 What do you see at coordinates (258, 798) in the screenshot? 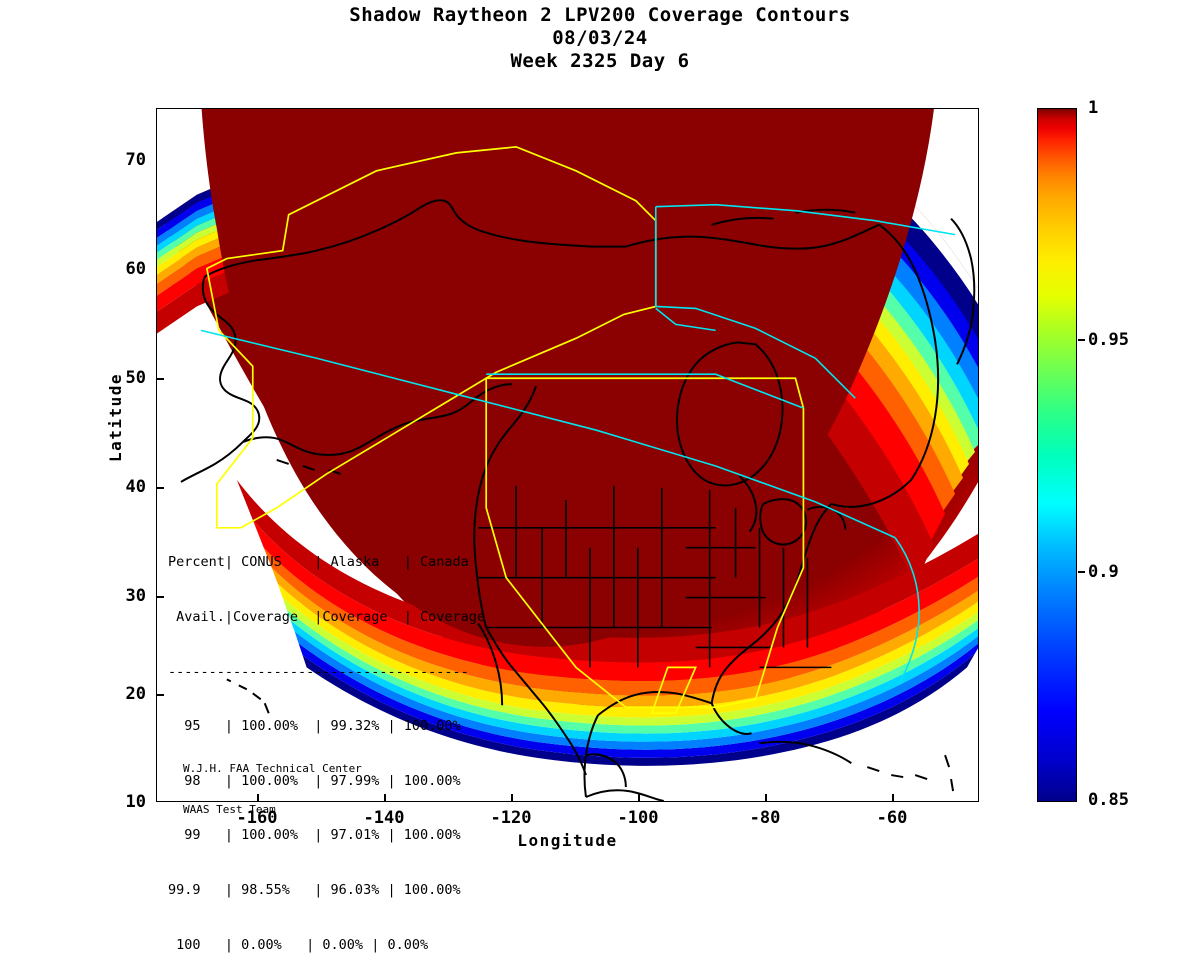
I see `xtick-mark-minus160` at bounding box center [258, 798].